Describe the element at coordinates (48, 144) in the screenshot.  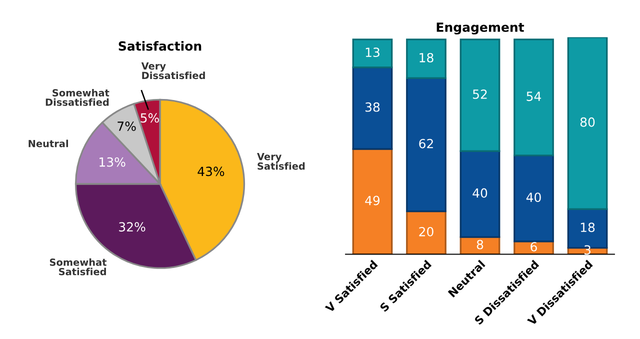
I see `slice-label: Neutral` at that location.